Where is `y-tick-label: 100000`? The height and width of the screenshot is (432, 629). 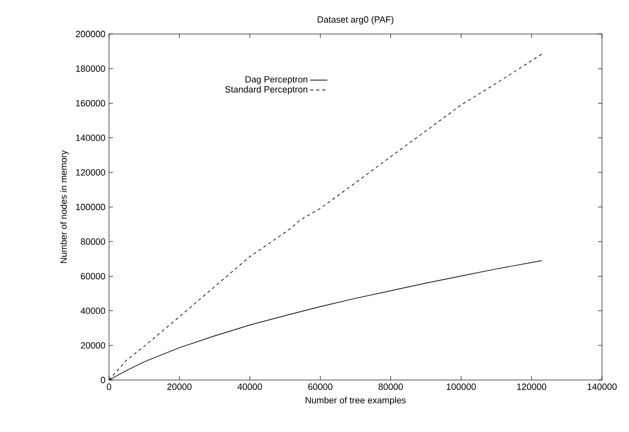 y-tick-label: 100000 is located at coordinates (91, 207).